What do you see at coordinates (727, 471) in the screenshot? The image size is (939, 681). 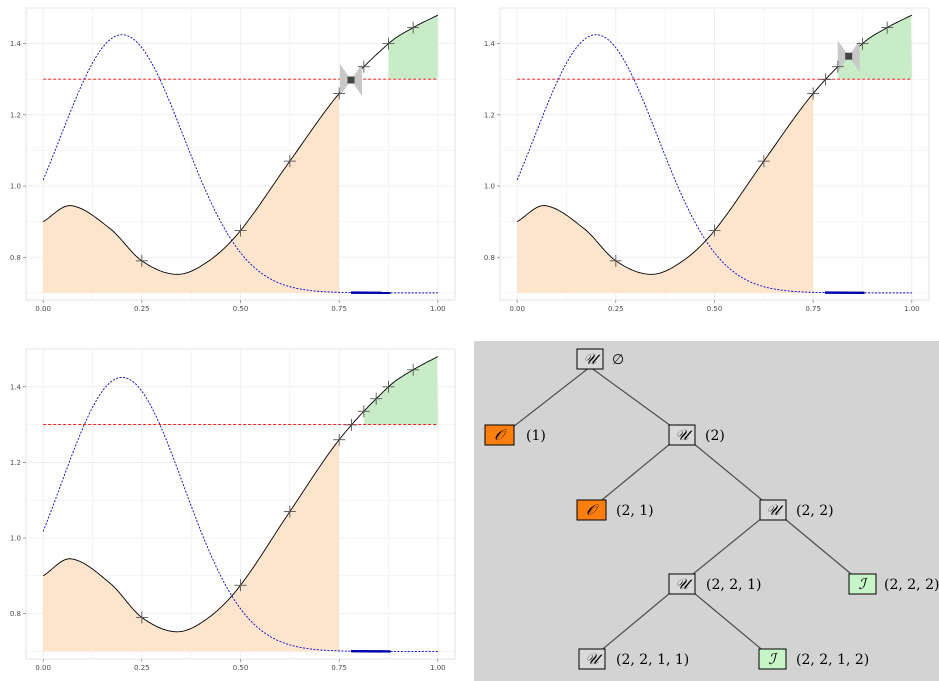 I see `edge-n2-n22` at bounding box center [727, 471].